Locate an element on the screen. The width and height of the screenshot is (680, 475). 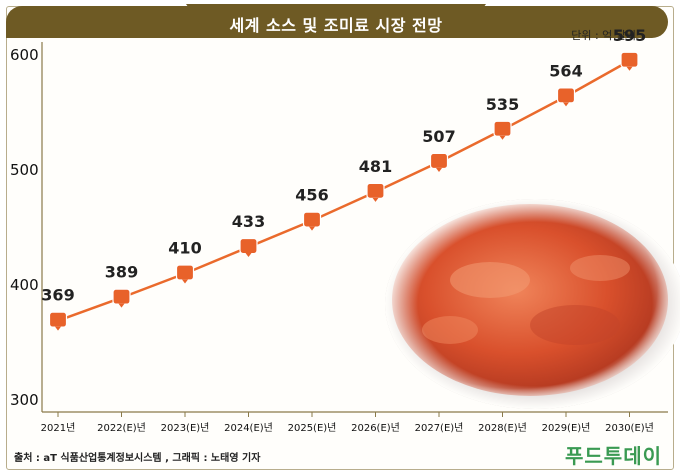
title-tab is located at coordinates (336, 21).